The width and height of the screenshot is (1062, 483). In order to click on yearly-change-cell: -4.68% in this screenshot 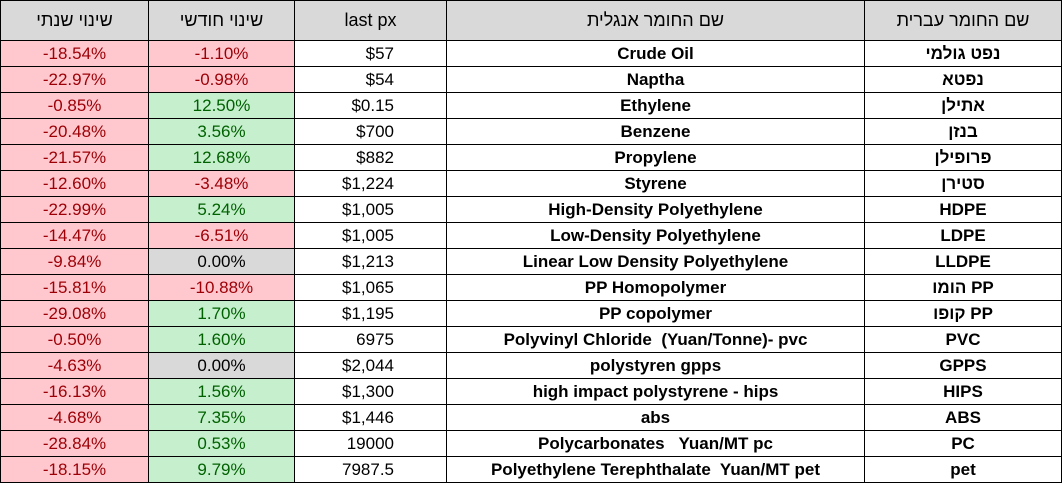, I will do `click(74, 417)`.